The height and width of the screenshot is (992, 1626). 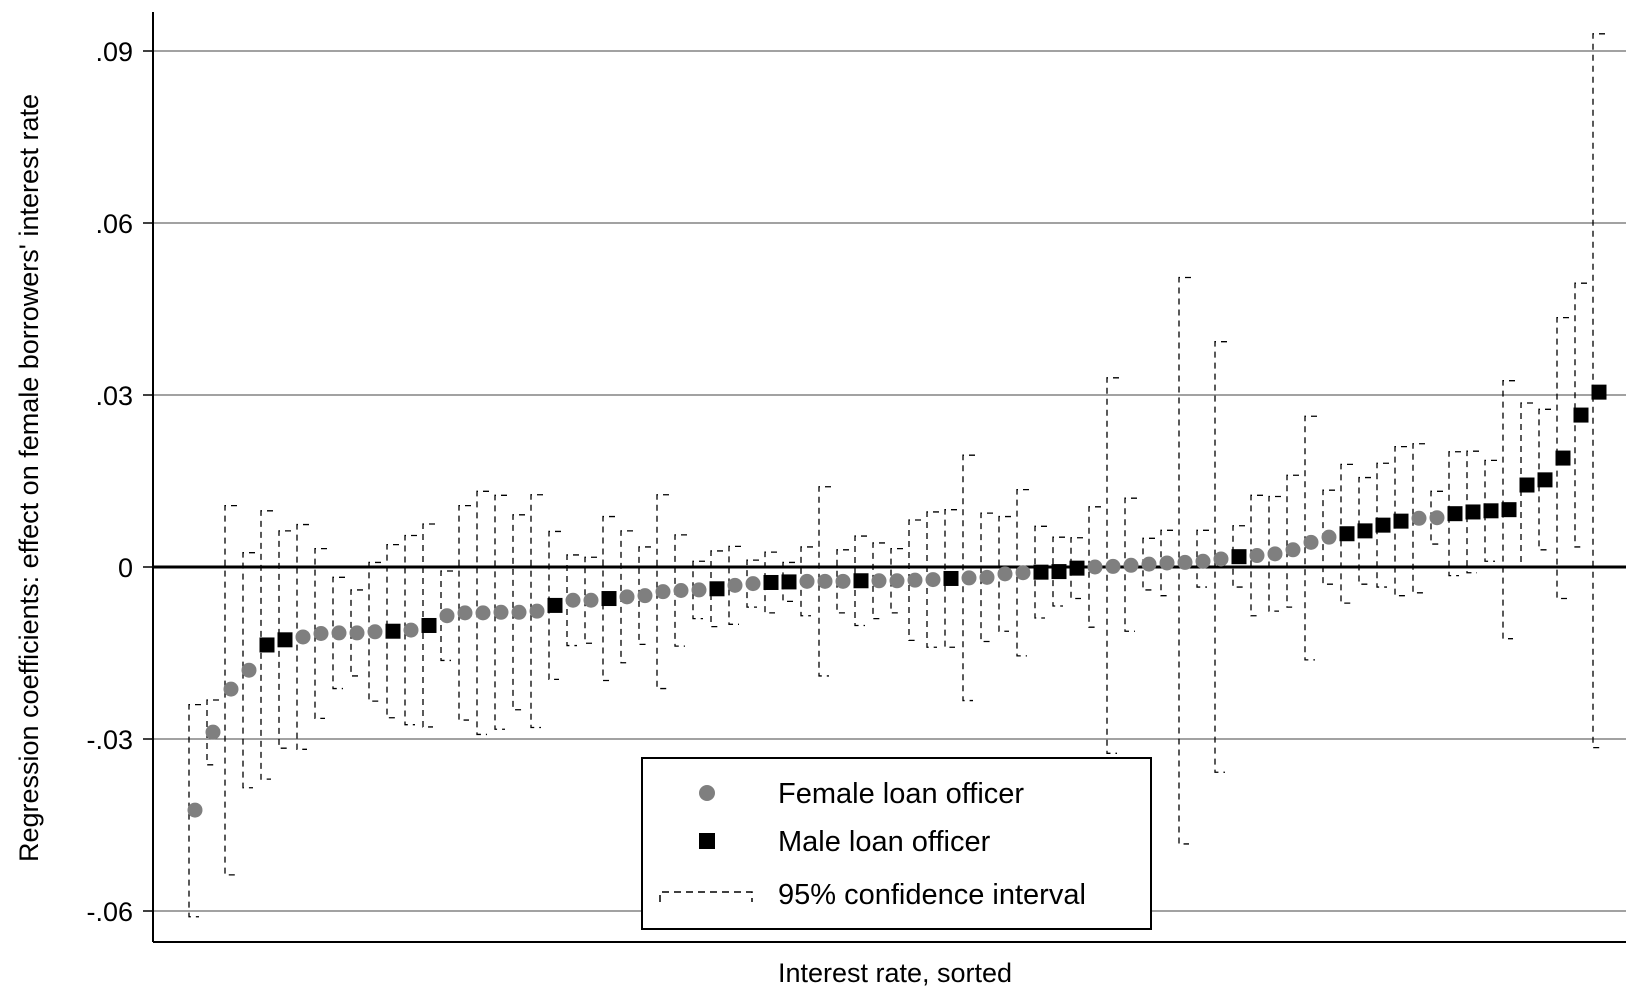 What do you see at coordinates (109, 912) in the screenshot?
I see `y-tick-label: -.06` at bounding box center [109, 912].